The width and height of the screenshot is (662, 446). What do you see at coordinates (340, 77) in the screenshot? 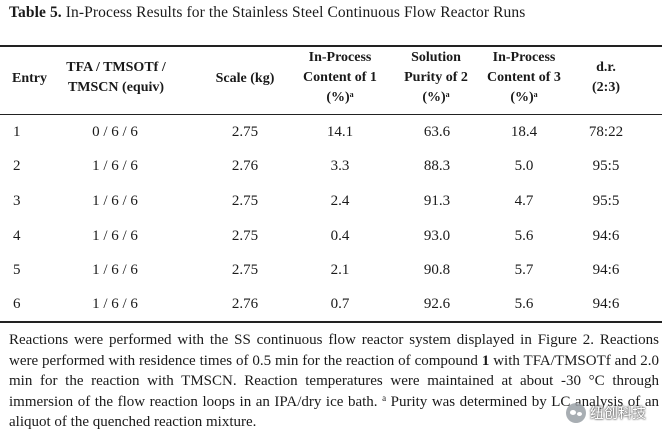
I see `header-inprocess-1: In-Process Content of 1 (%)a` at bounding box center [340, 77].